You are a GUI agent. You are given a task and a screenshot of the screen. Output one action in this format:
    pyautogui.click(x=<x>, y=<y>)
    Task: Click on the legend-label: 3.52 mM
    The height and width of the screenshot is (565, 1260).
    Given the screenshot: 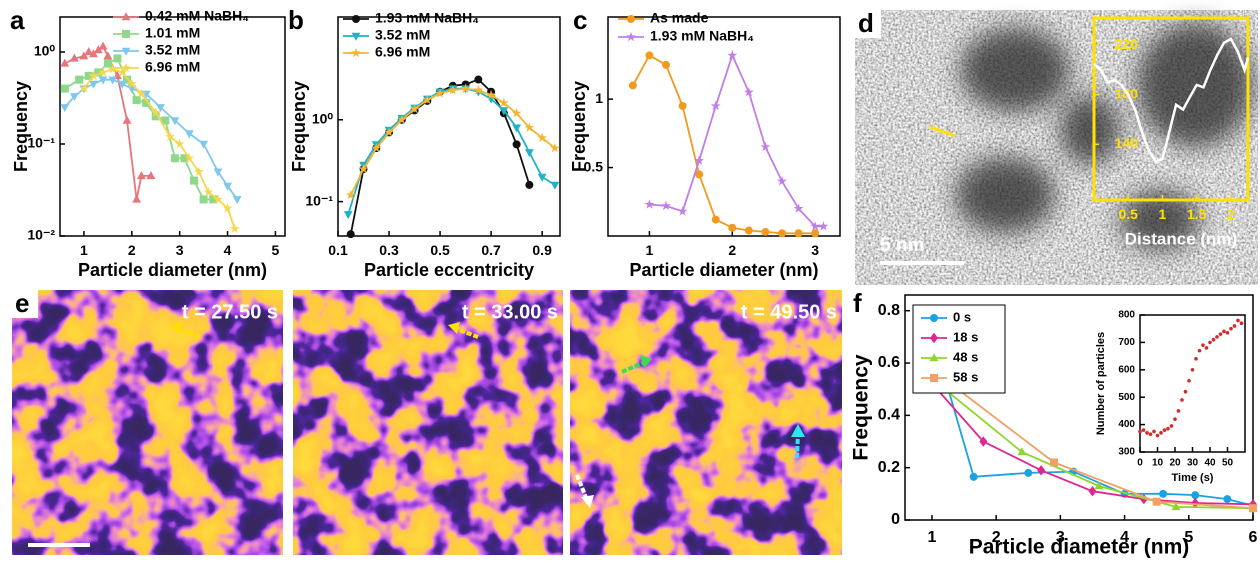 What is the action you would take?
    pyautogui.click(x=402, y=35)
    